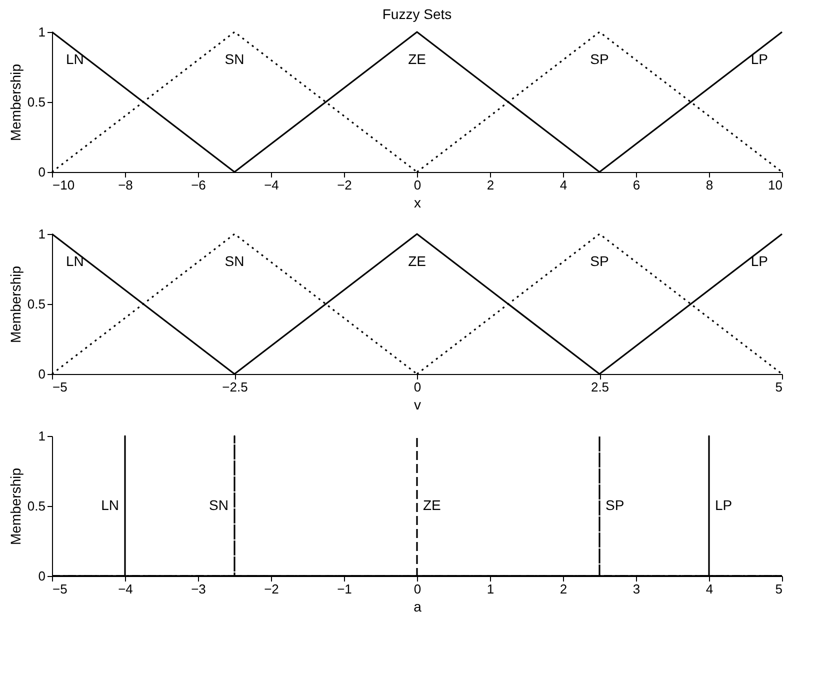 The image size is (813, 676). I want to click on x-tick-label: −3, so click(198, 589).